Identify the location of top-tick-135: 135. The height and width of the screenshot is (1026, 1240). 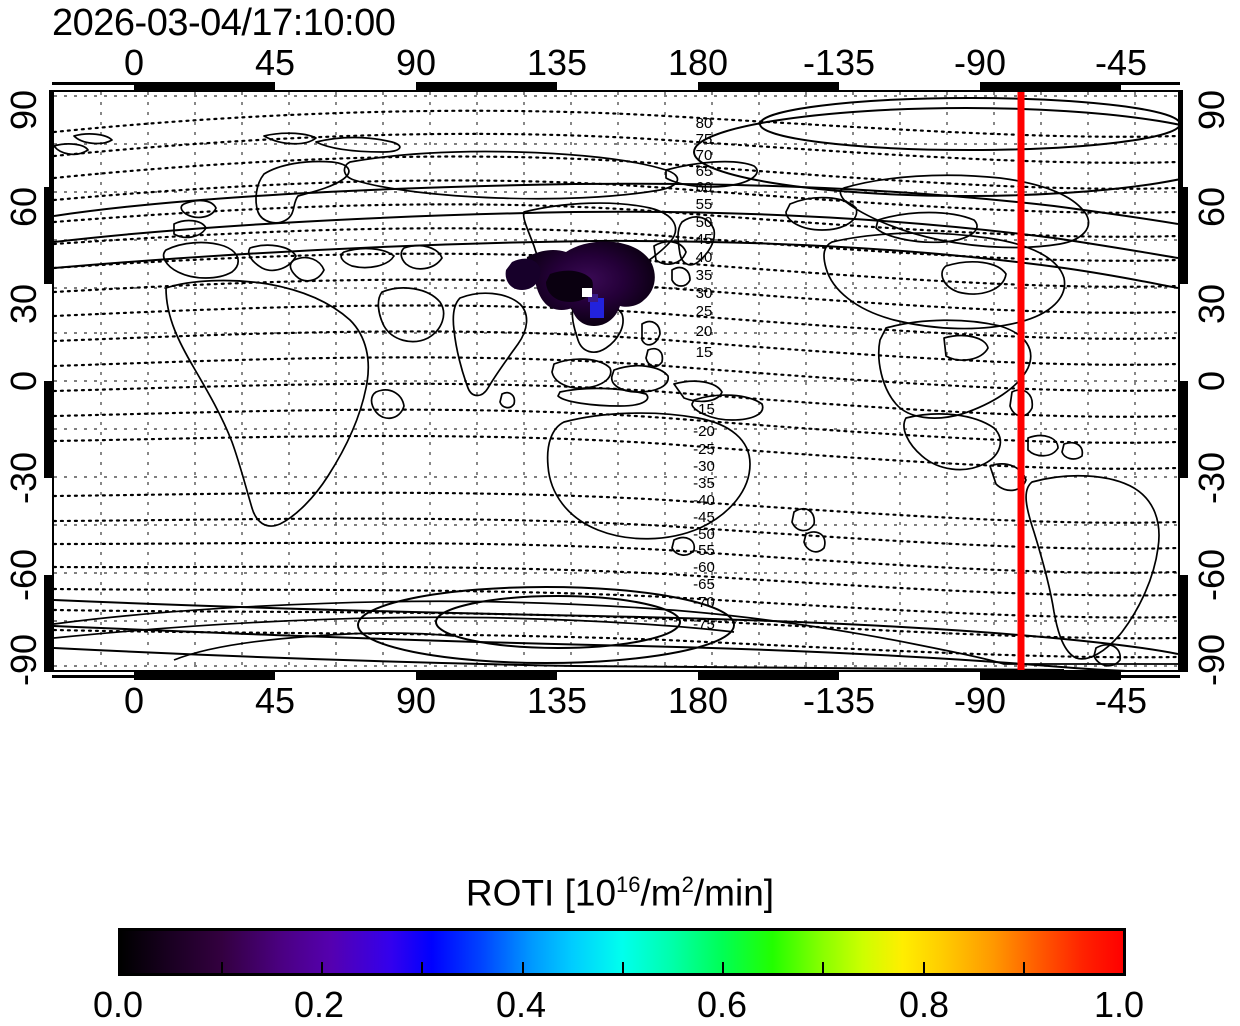
(557, 62).